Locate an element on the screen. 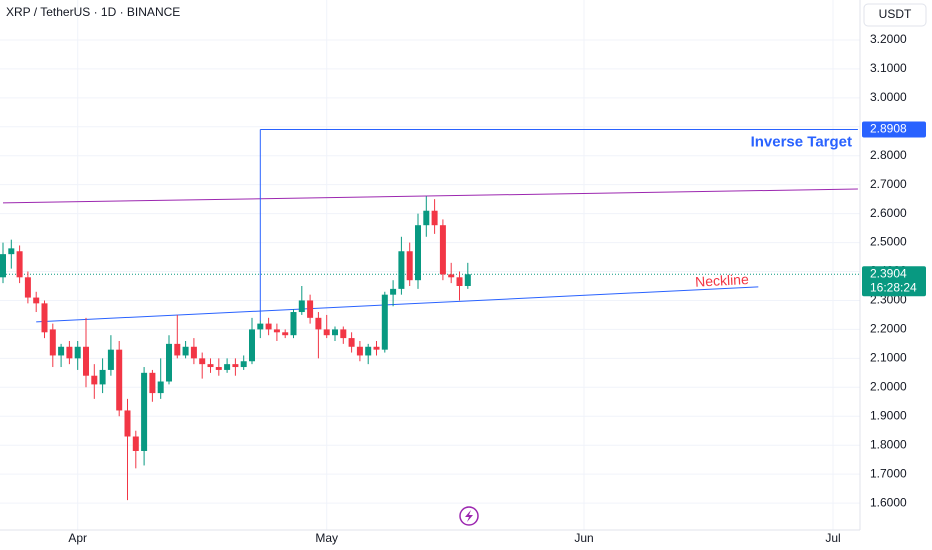 The width and height of the screenshot is (932, 550). currency: USDT is located at coordinates (895, 14).